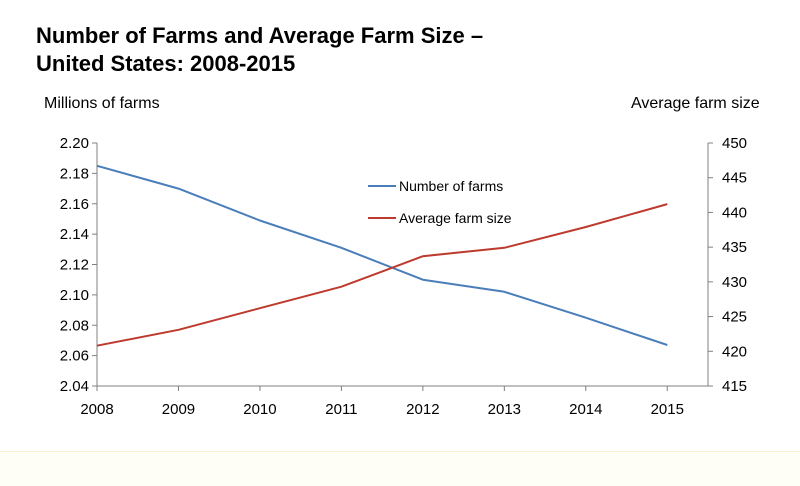 This screenshot has height=486, width=800. What do you see at coordinates (74, 386) in the screenshot?
I see `y-left-tick-label: 2.04` at bounding box center [74, 386].